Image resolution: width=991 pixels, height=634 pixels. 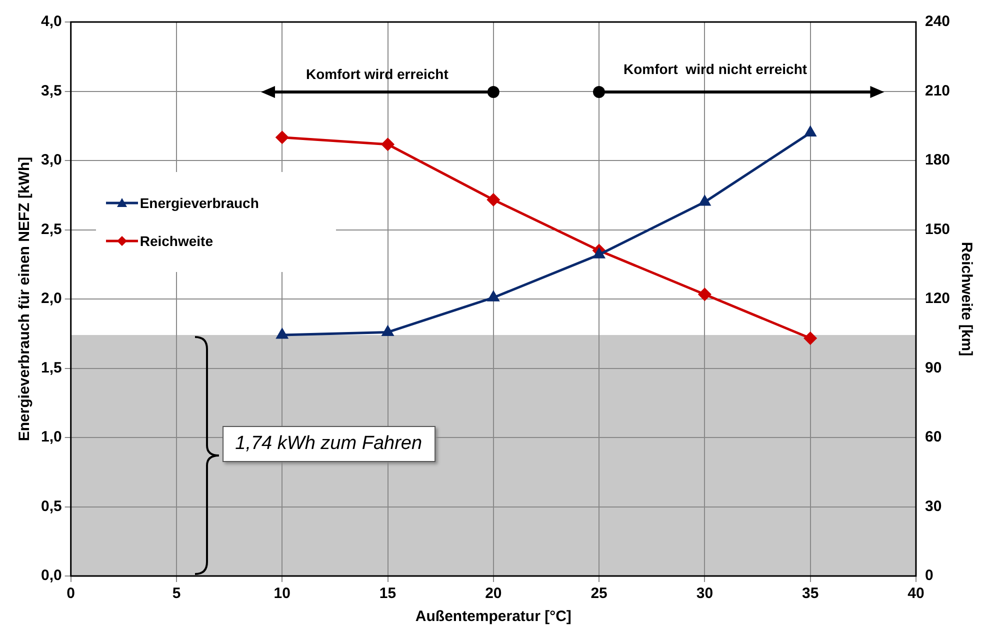 I want to click on x-tick-label: 35, so click(x=810, y=593).